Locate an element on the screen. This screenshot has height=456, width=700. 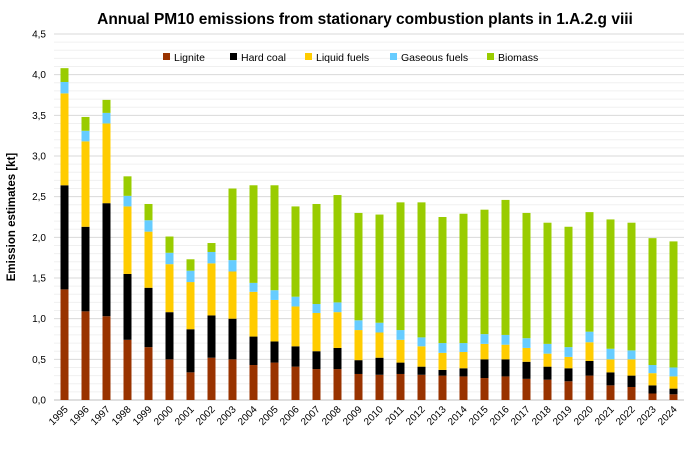
y-tick-labels: 0,0 0,5 1,0 1,5 2,0 2,5 3,0 3,5 4,0 4,5 is located at coordinates (39, 218).